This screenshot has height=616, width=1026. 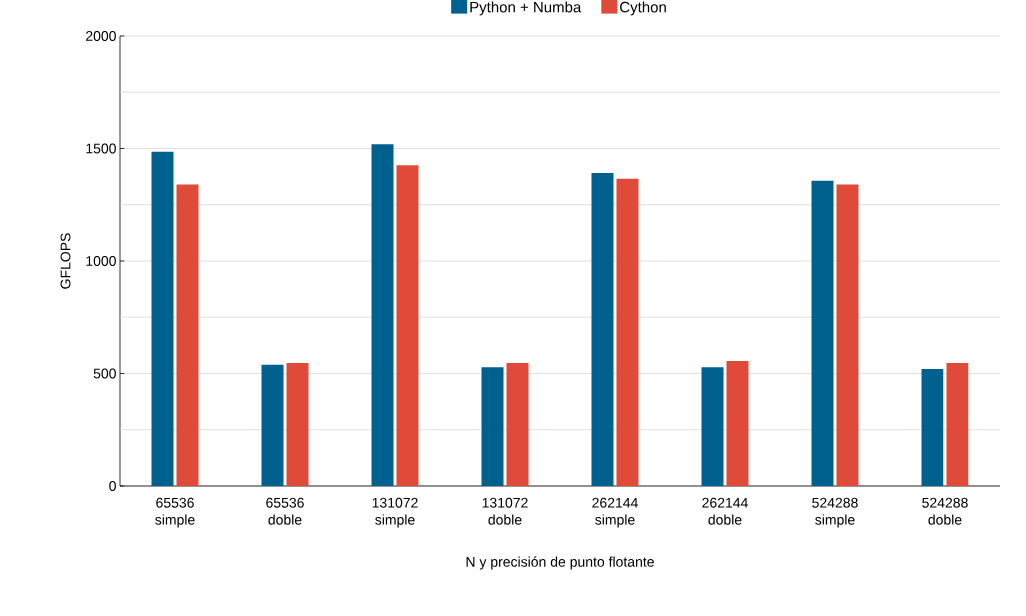 I want to click on x-tick-label: 524288 doble, so click(x=945, y=511).